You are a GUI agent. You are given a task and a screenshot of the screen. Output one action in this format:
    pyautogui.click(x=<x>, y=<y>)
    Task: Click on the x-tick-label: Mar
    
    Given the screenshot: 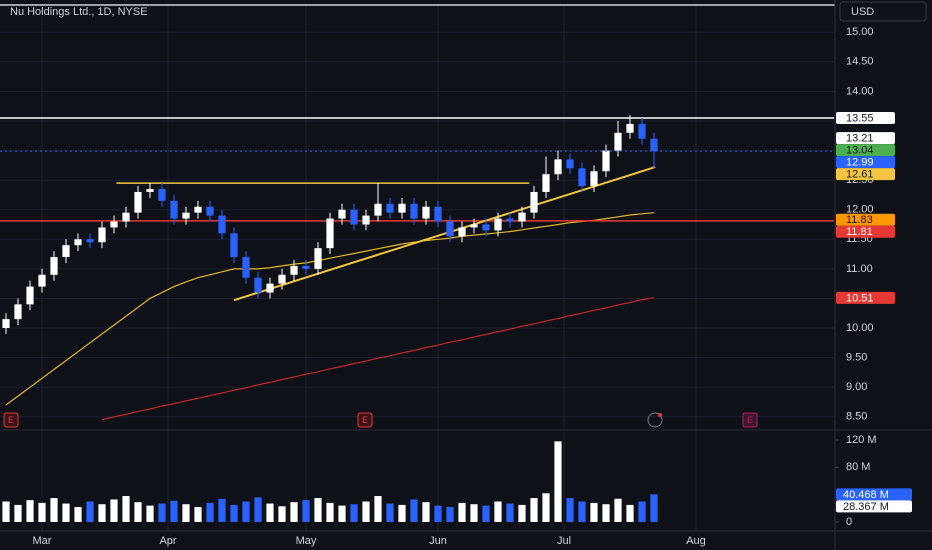 What is the action you would take?
    pyautogui.click(x=42, y=541)
    